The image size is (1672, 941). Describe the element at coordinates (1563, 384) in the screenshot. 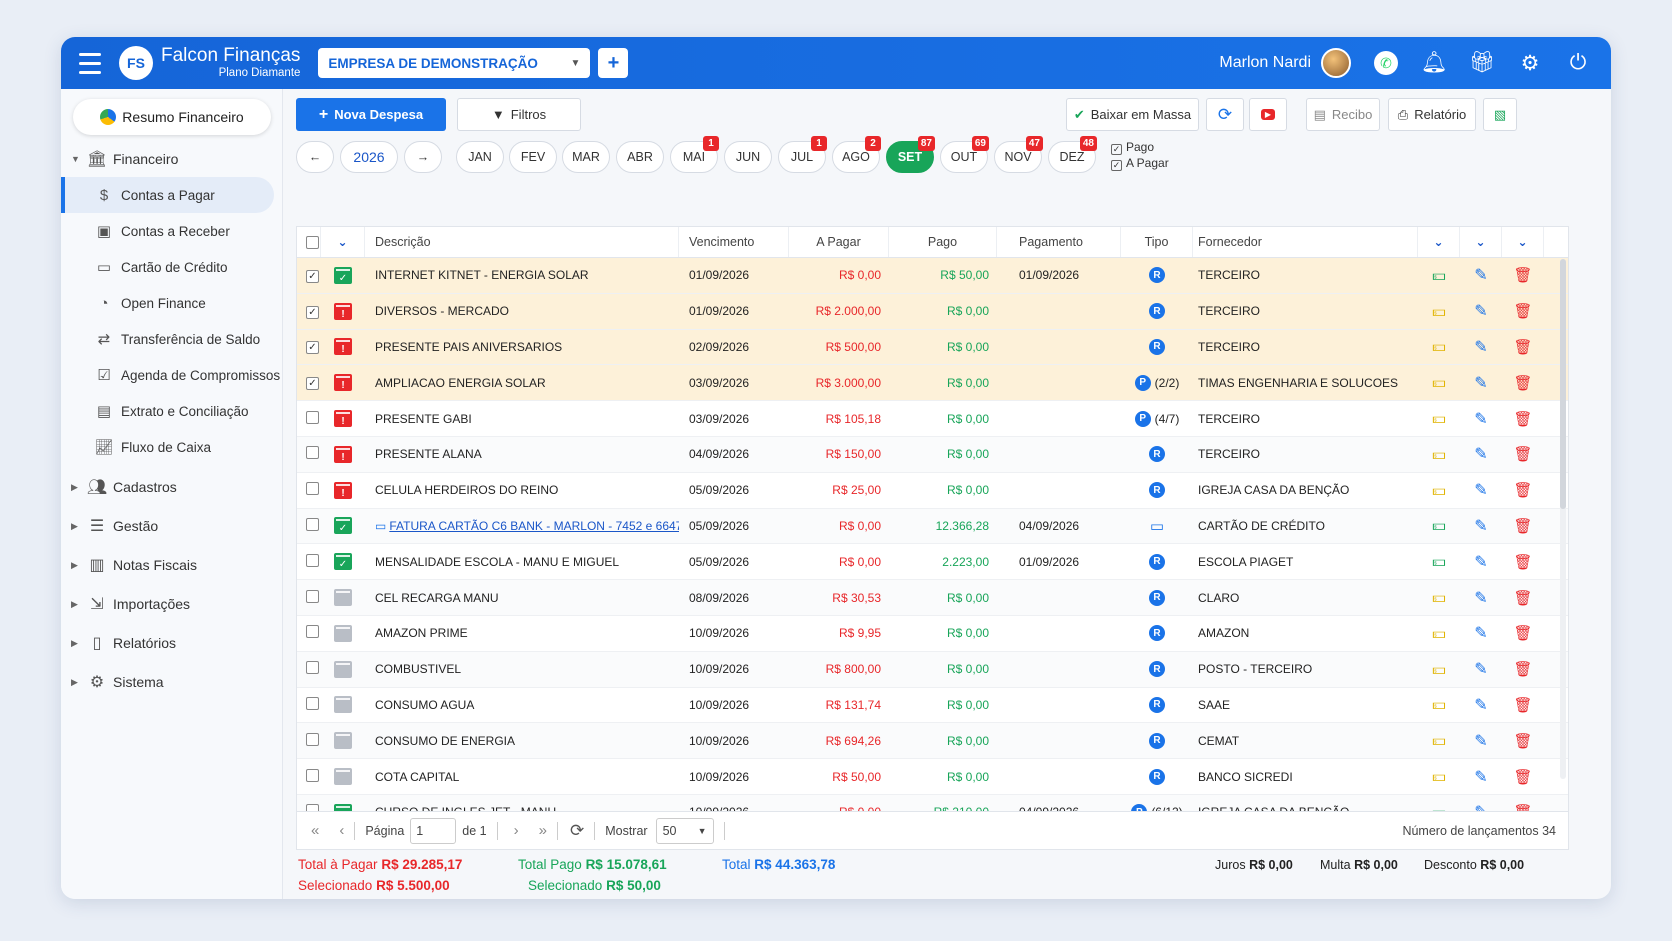

I see `scrollbar-thumb` at that location.